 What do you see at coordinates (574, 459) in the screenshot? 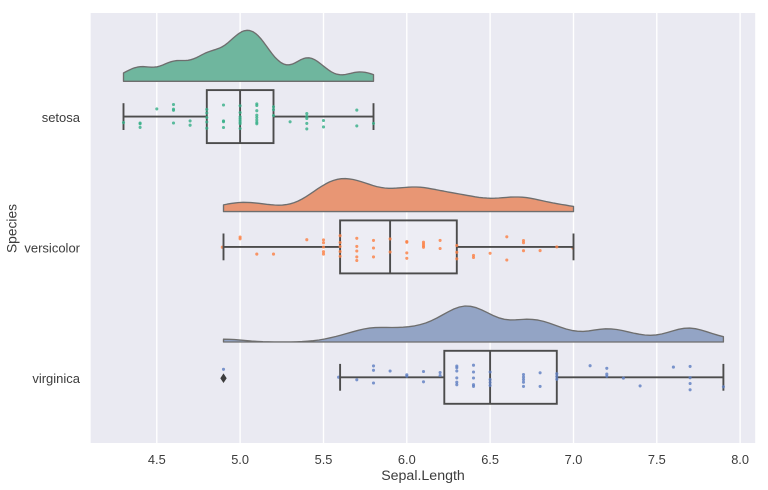
I see `svg-text: 7.0` at bounding box center [574, 459].